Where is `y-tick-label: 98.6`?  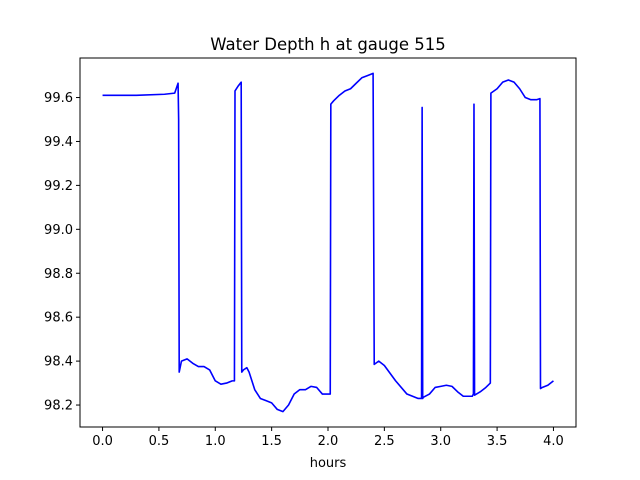
y-tick-label: 98.6 is located at coordinates (58, 318).